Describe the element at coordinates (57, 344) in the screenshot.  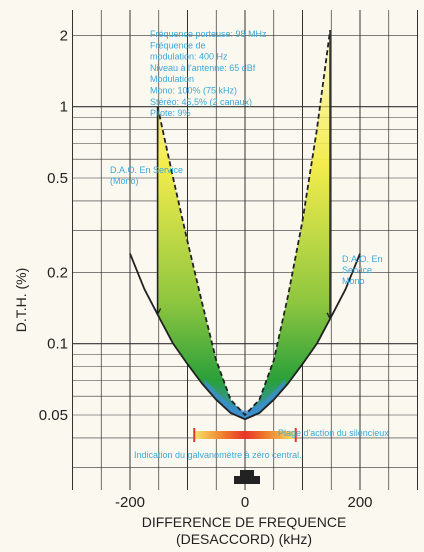
I see `y-tick-label-1: 0.1` at that location.